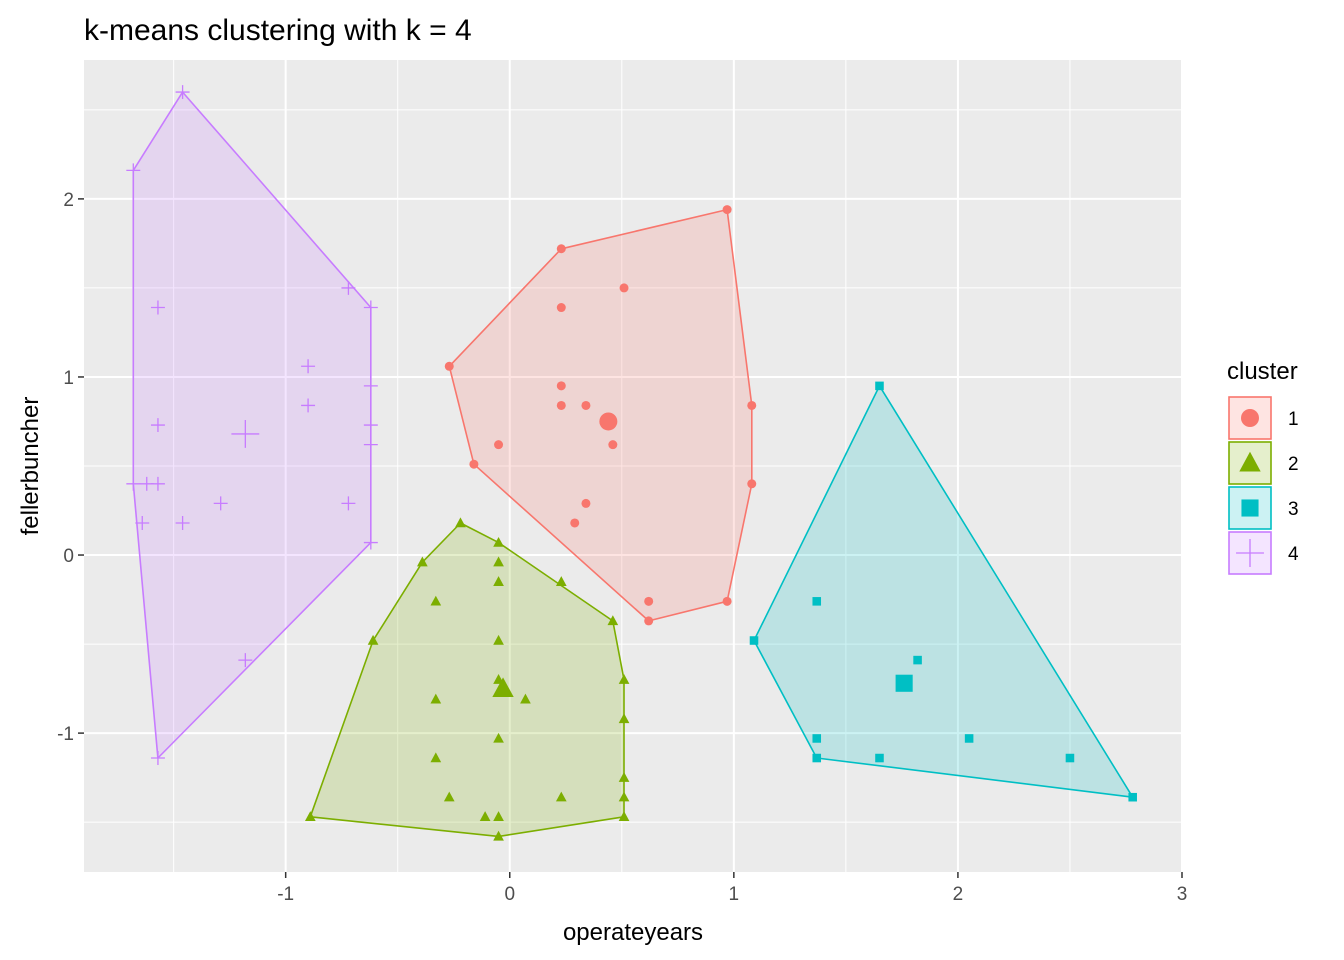 The width and height of the screenshot is (1344, 960). I want to click on y-tick-label: 2, so click(68, 200).